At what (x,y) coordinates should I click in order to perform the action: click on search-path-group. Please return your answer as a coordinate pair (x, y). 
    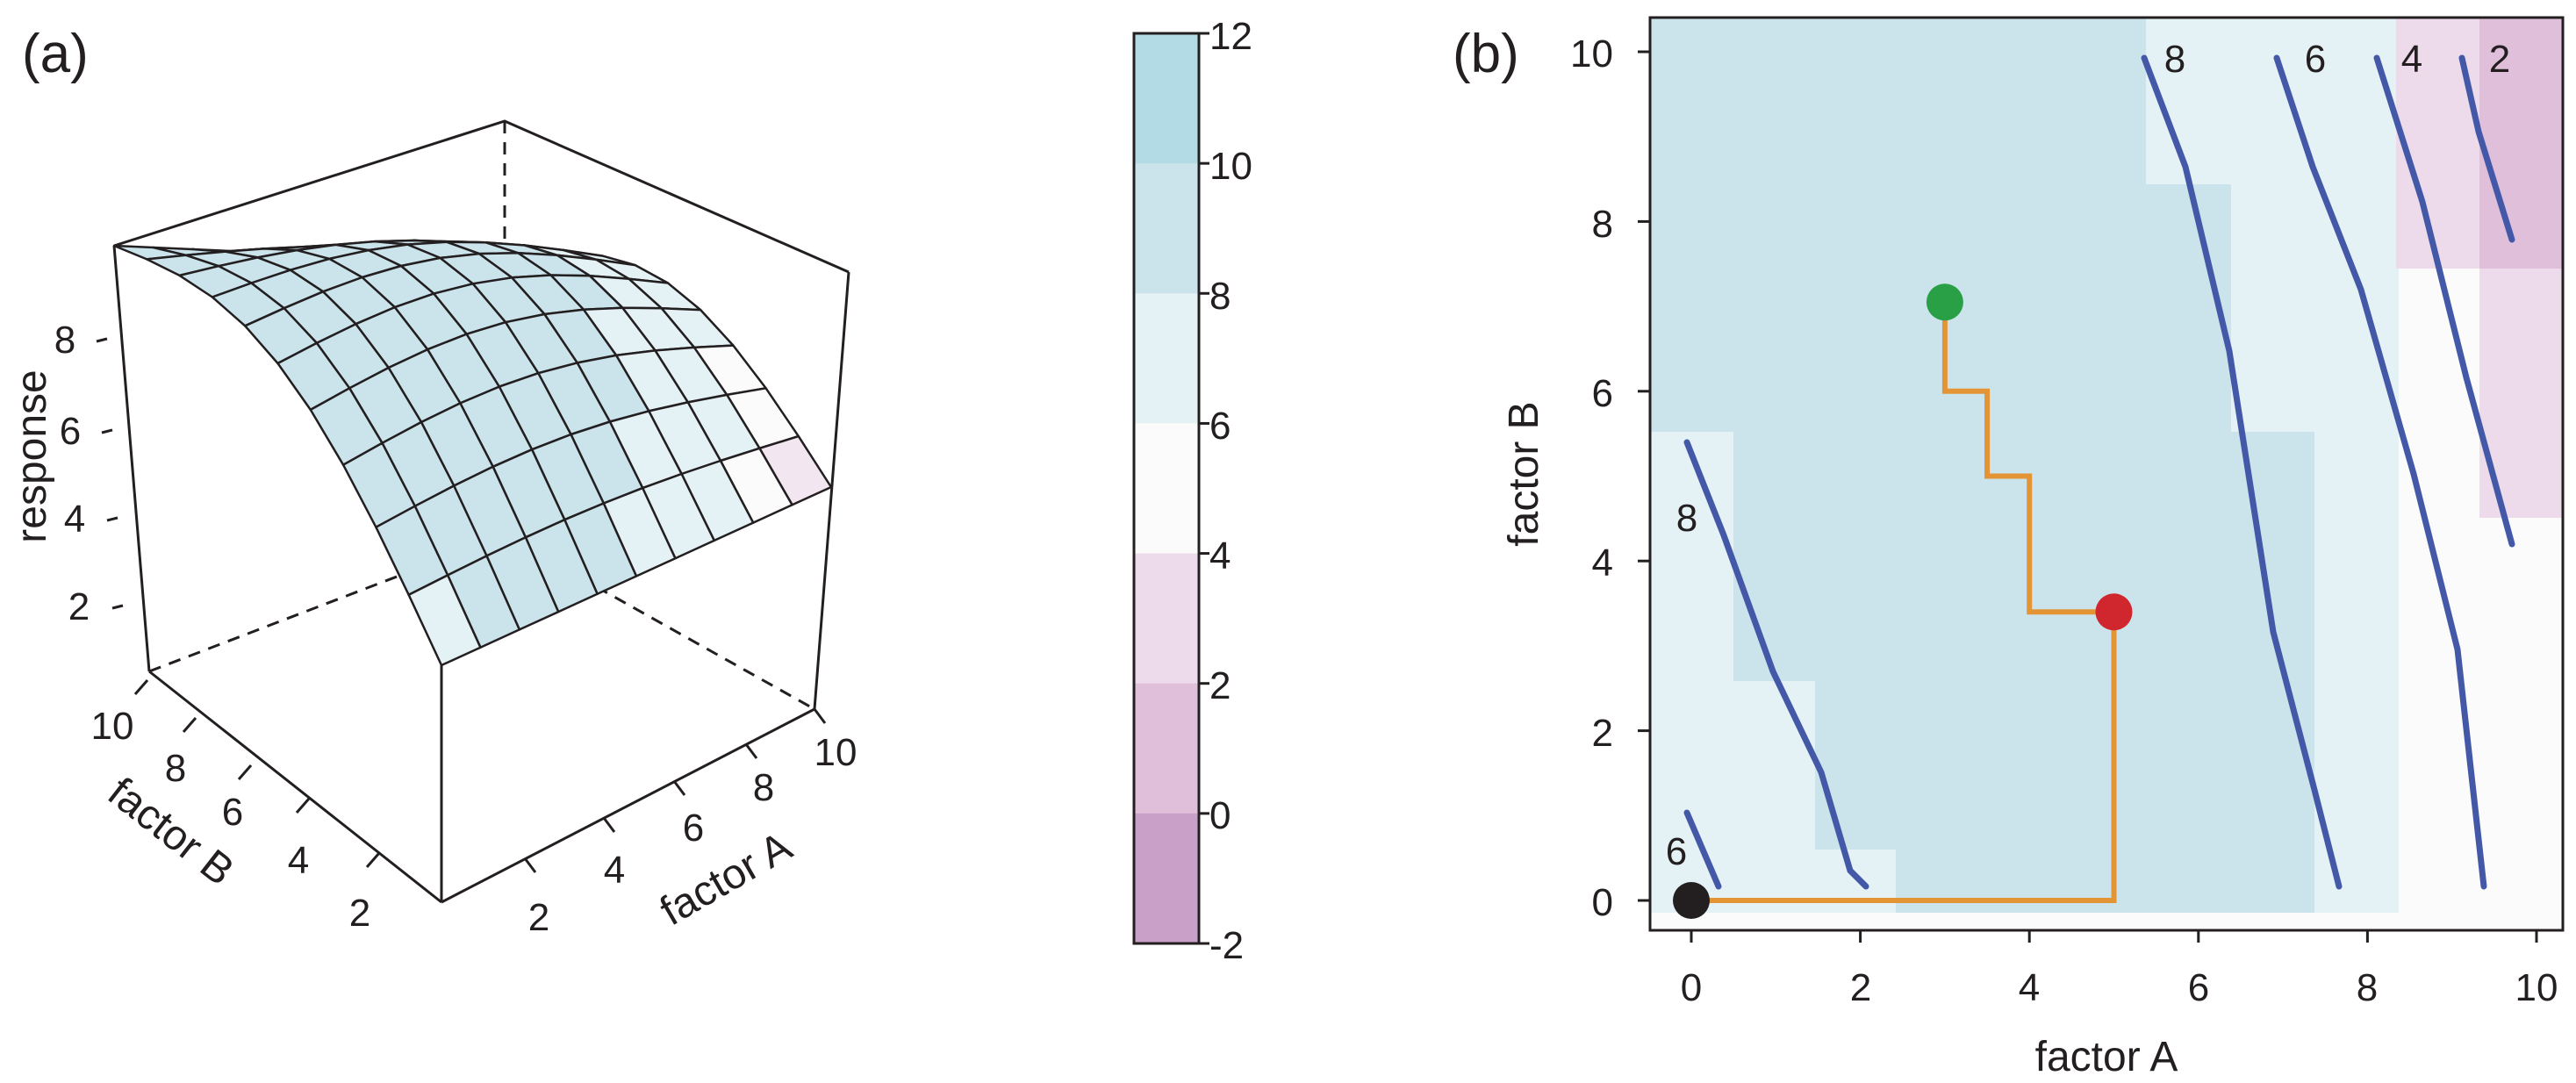
    Looking at the image, I should click on (1903, 601).